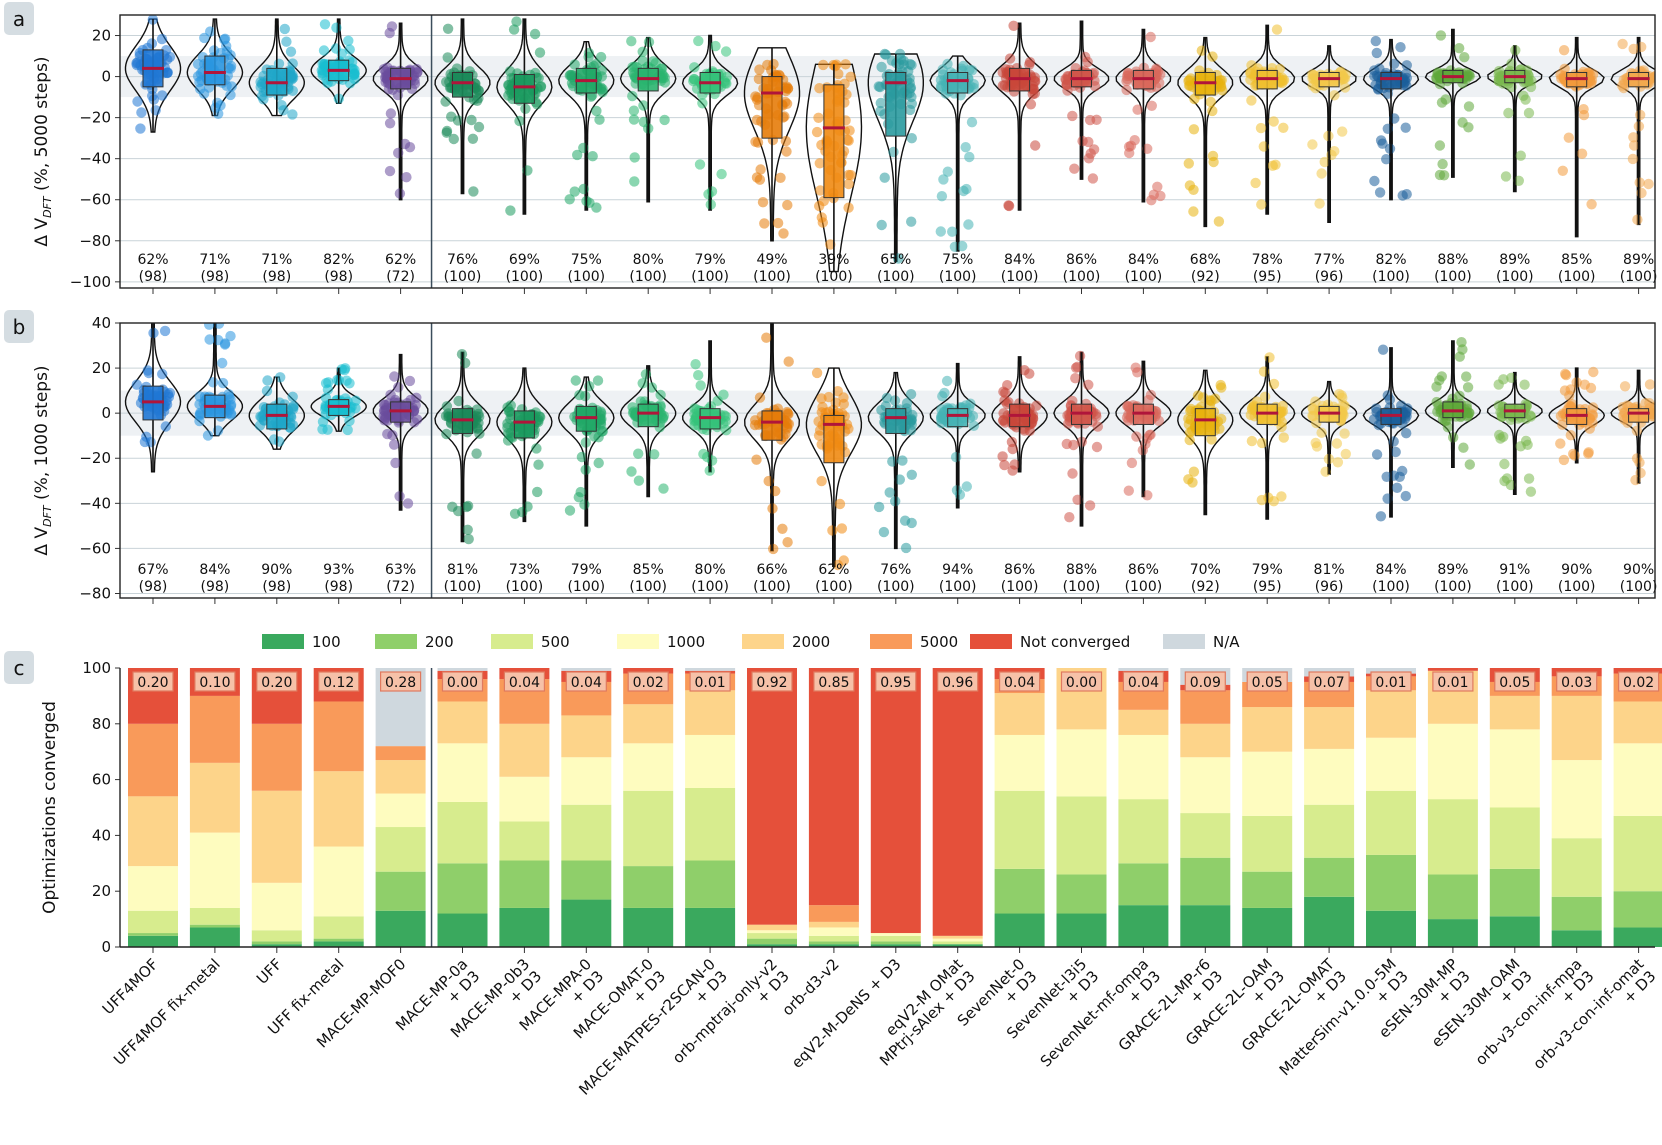 This screenshot has height=1145, width=1662. What do you see at coordinates (524, 683) in the screenshot?
I see `failure-label: 0.04` at bounding box center [524, 683].